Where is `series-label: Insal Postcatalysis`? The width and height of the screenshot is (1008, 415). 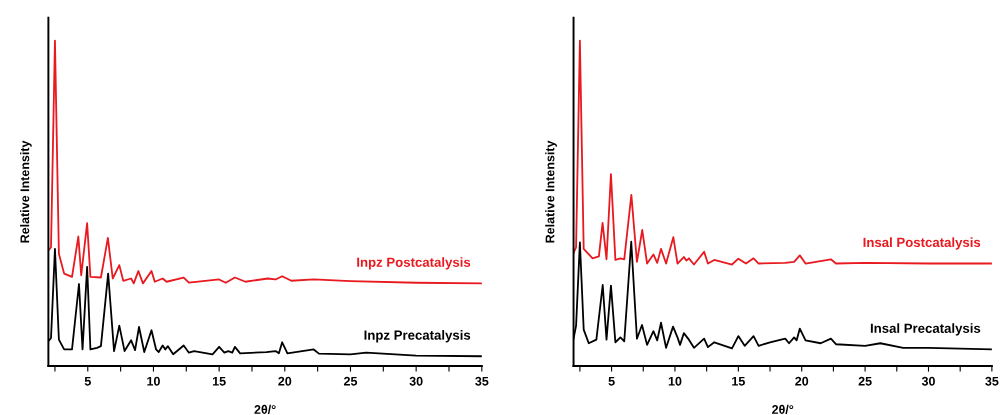 series-label: Insal Postcatalysis is located at coordinates (922, 243).